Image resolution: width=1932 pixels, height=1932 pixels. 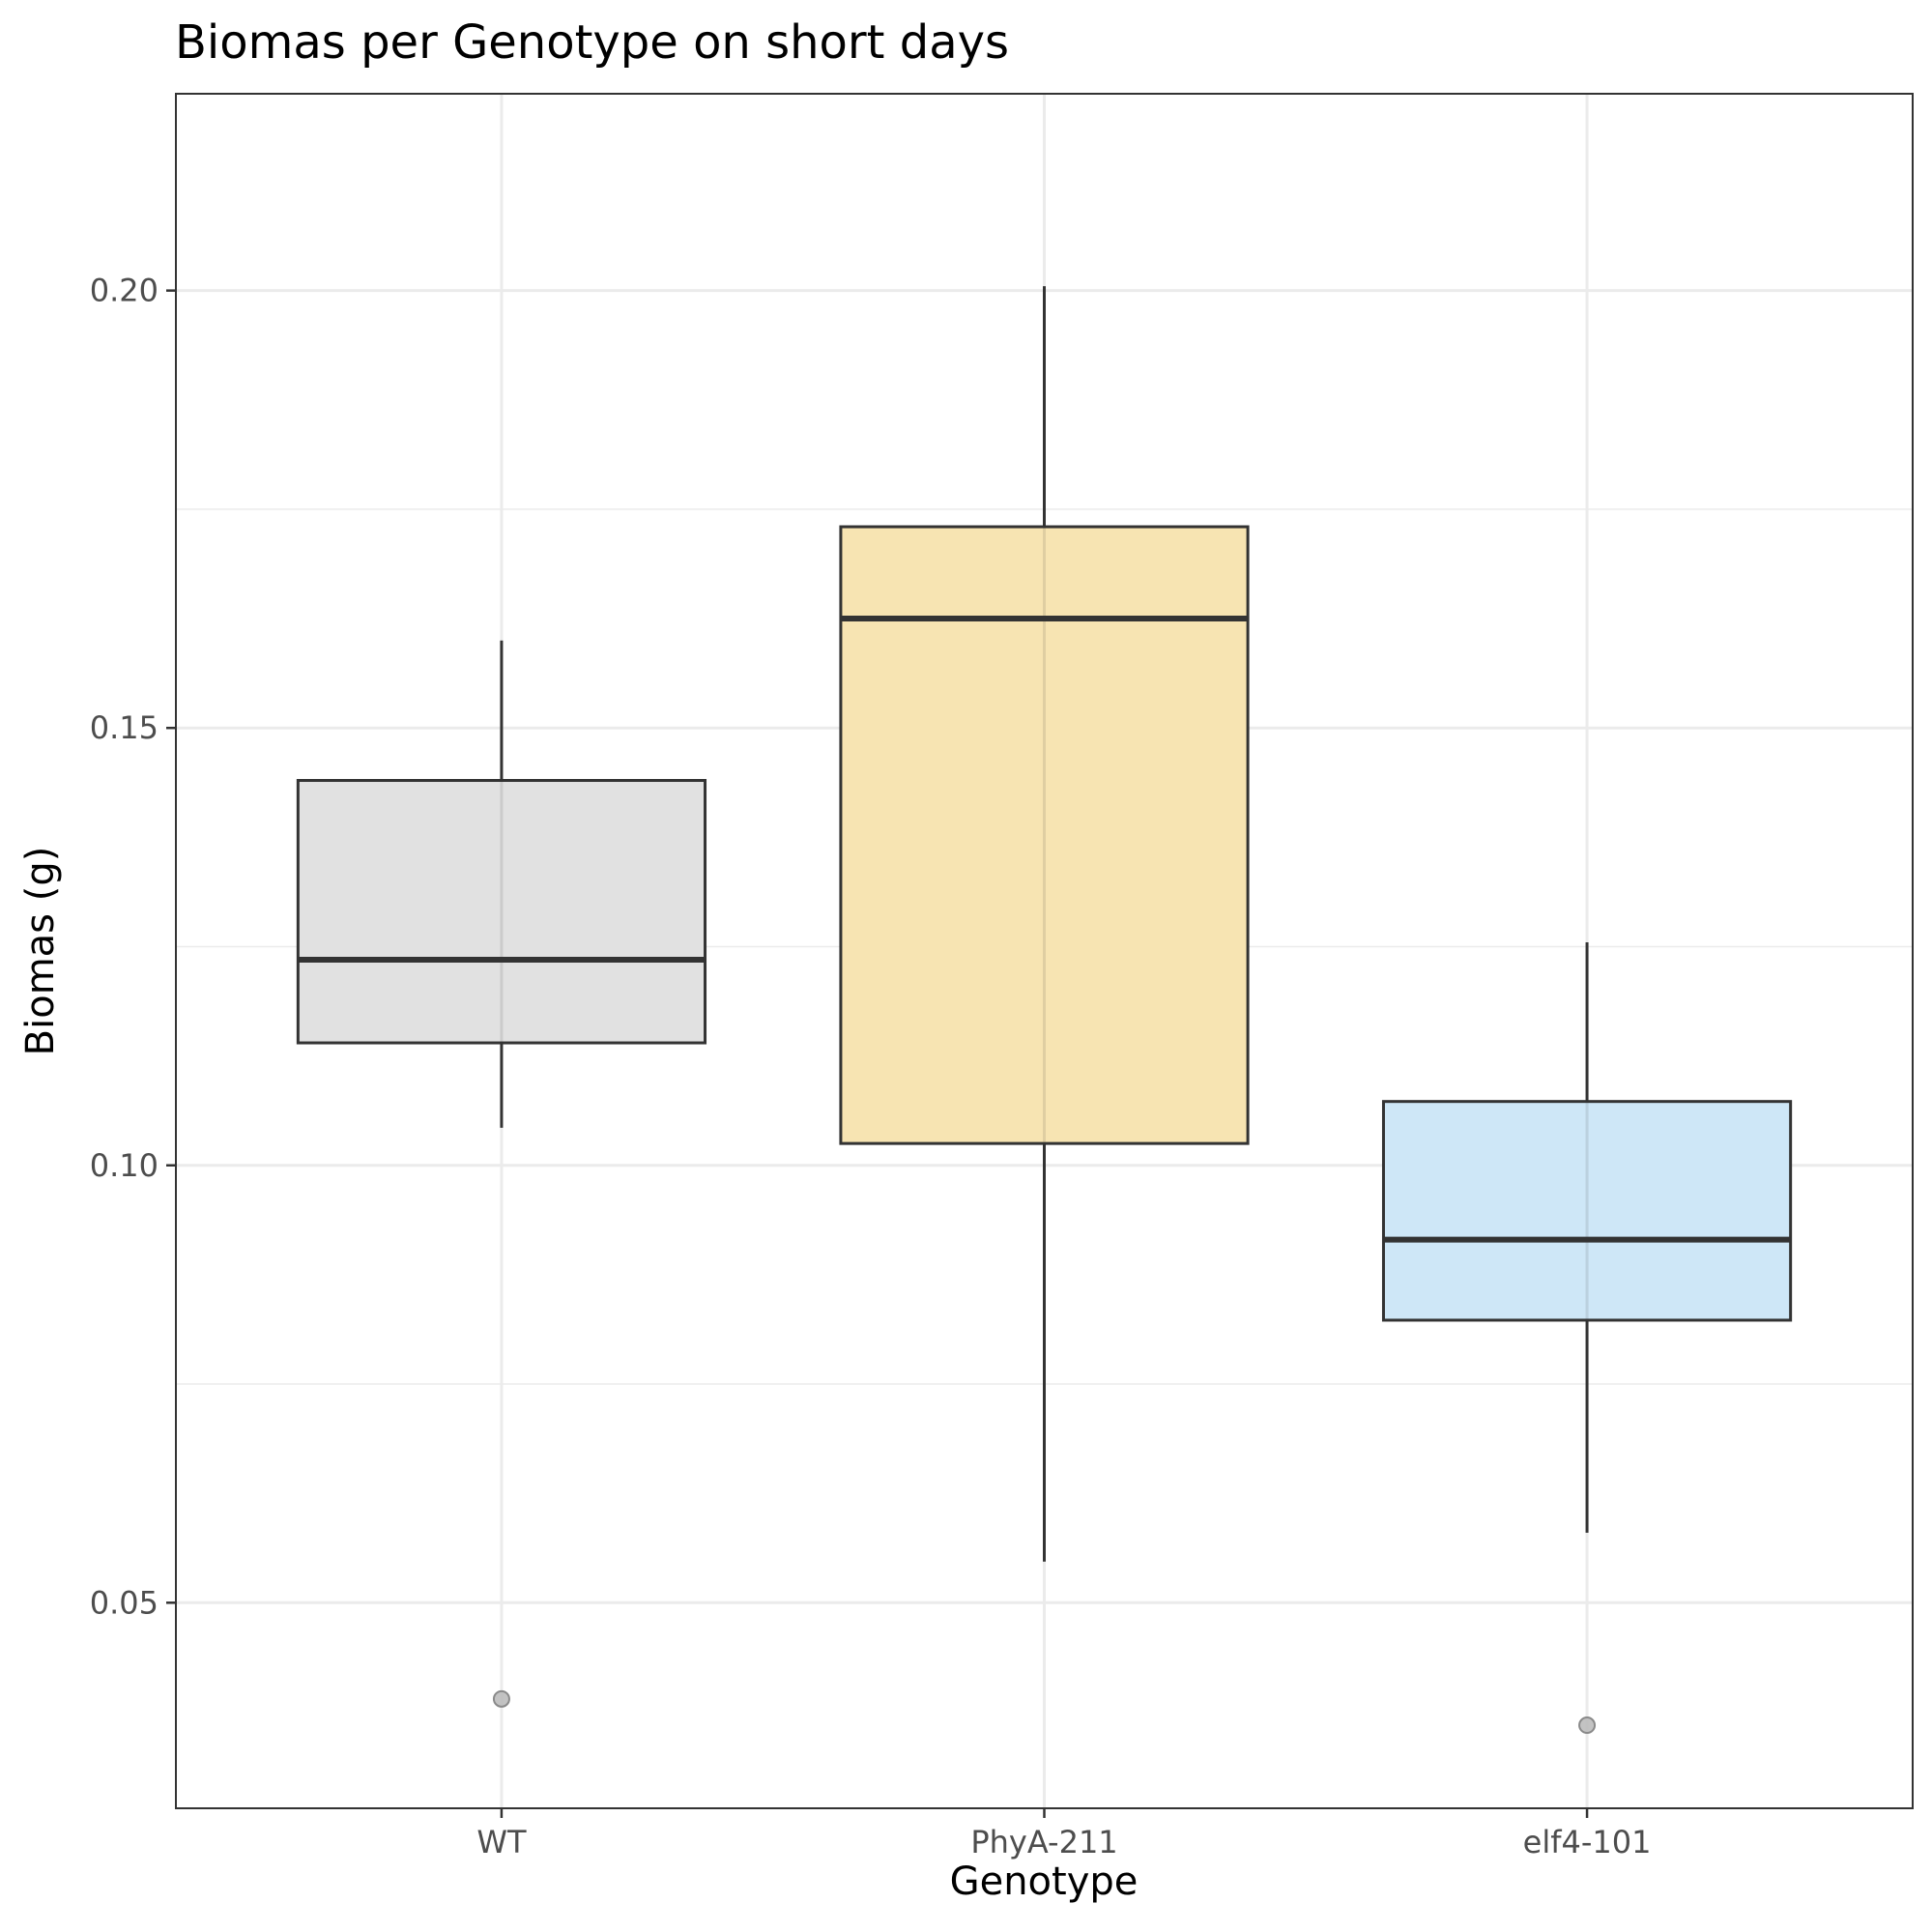 I want to click on y-tick-label: 0.15, so click(x=125, y=727).